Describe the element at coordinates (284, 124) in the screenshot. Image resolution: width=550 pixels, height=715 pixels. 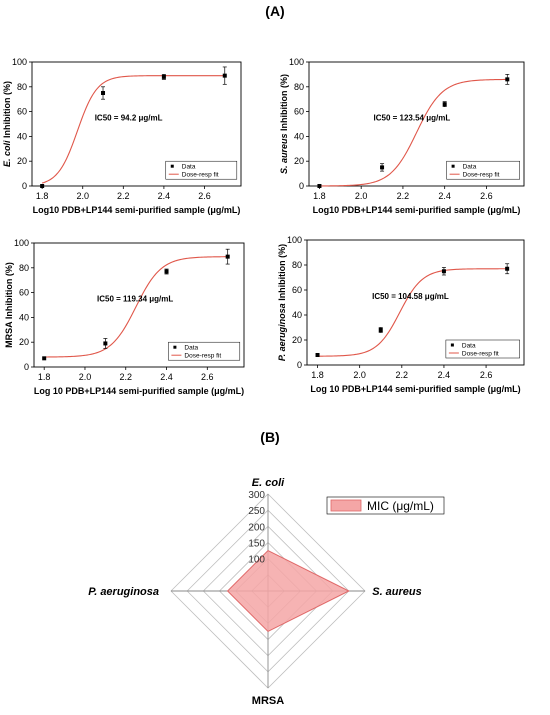
I see `y-axis-title: S. aureus Inhibition (%)` at that location.